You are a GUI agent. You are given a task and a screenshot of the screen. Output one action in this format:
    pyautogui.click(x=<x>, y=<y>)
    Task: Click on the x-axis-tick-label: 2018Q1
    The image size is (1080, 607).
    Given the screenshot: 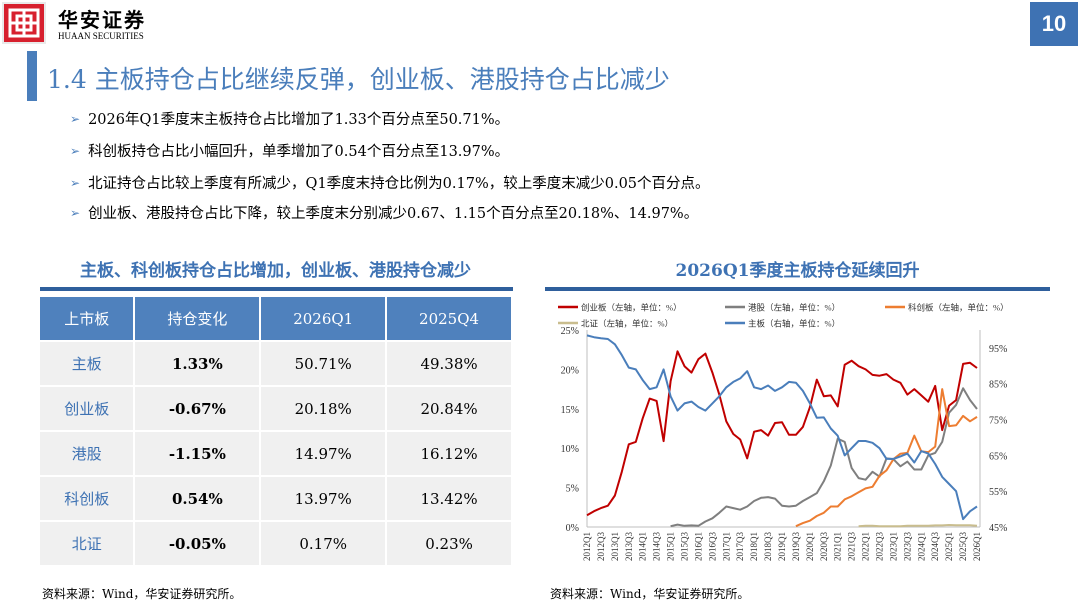 What is the action you would take?
    pyautogui.click(x=754, y=546)
    